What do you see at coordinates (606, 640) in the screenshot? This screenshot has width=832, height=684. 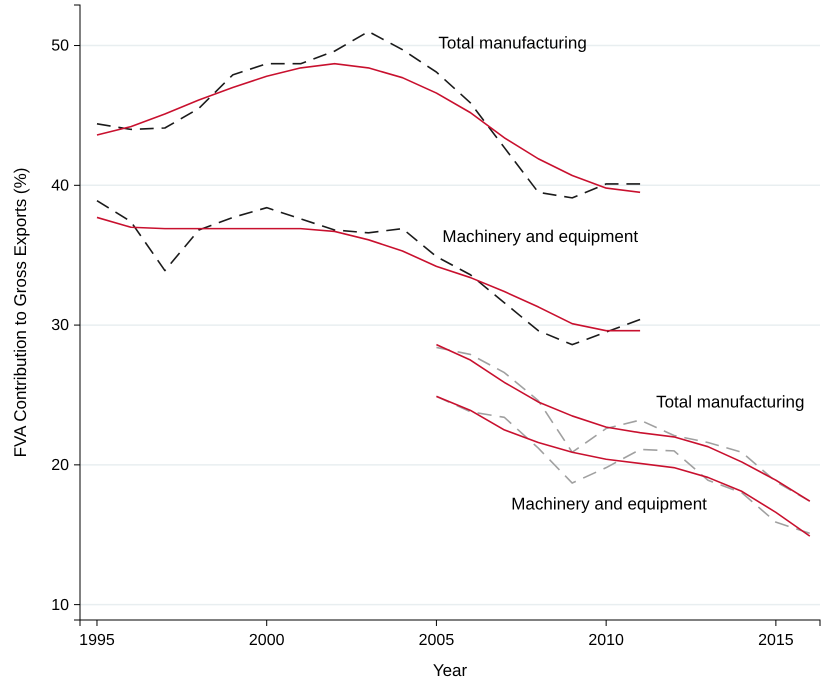 I see `x-tick-label: 2010` at bounding box center [606, 640].